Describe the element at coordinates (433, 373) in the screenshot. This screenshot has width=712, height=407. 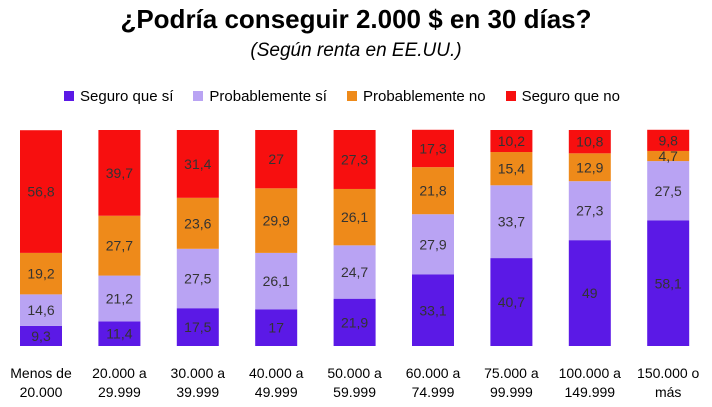
I see `category-label-line: 60.000 a` at that location.